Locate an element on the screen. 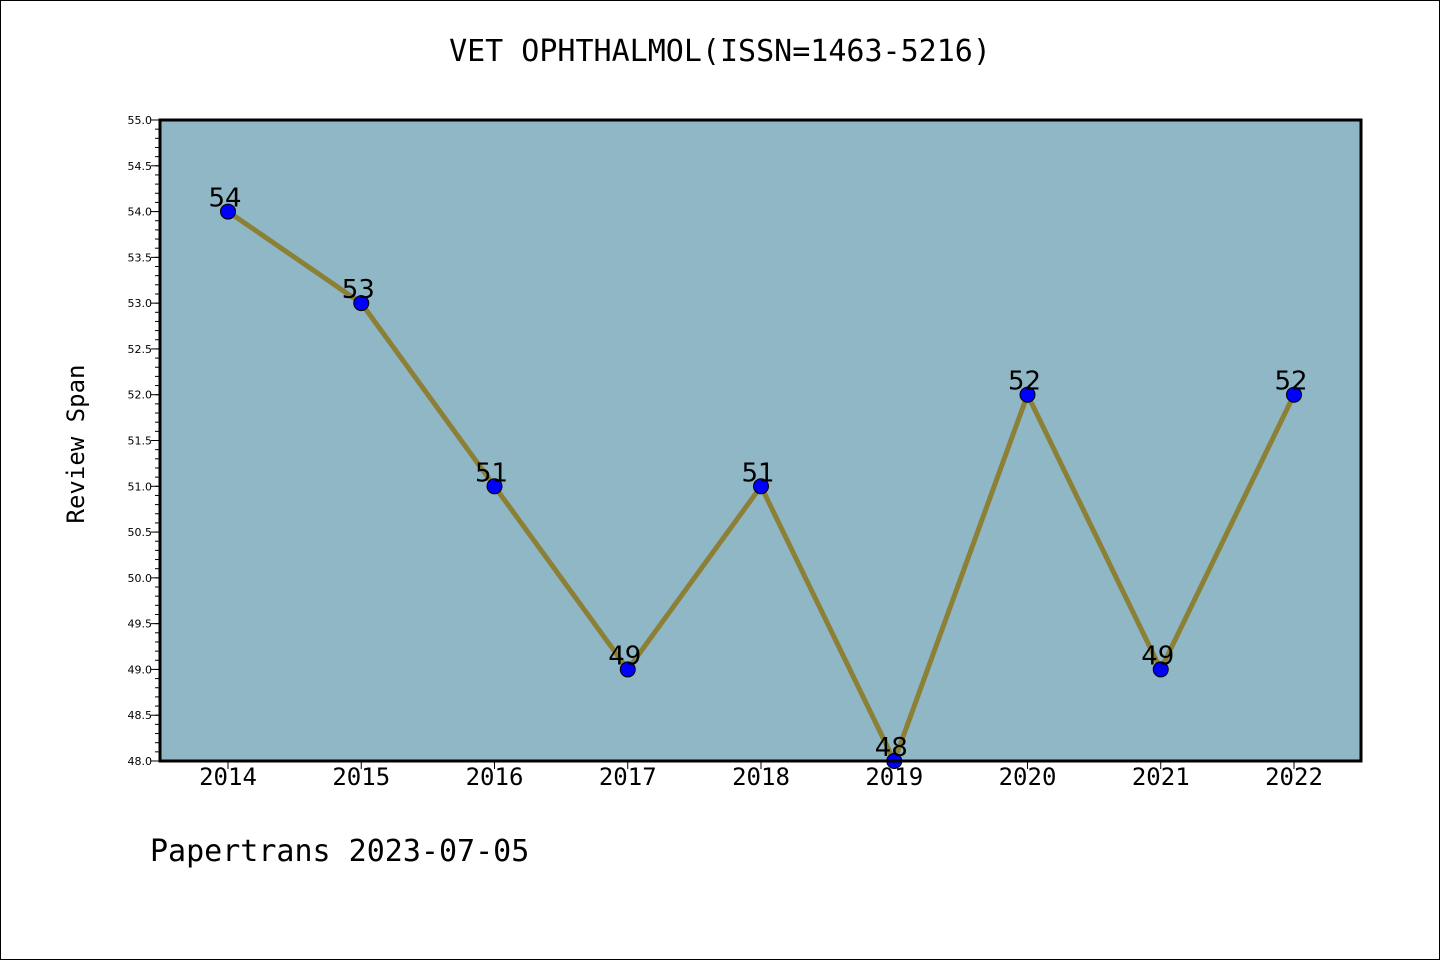  y-tick-label: 52.5 is located at coordinates (140, 349).